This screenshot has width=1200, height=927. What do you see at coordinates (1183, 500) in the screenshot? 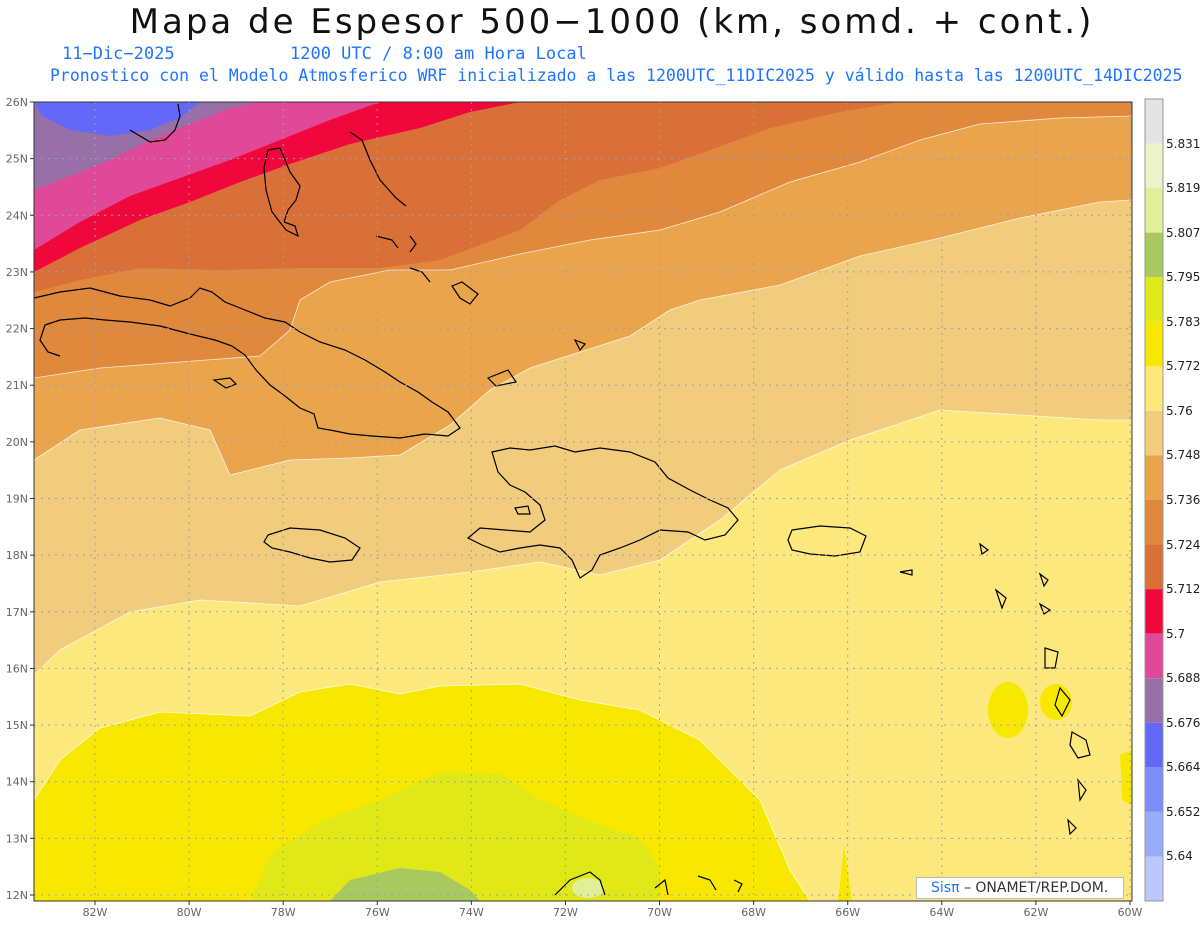
I see `colorbar-value: 5.736` at bounding box center [1183, 500].